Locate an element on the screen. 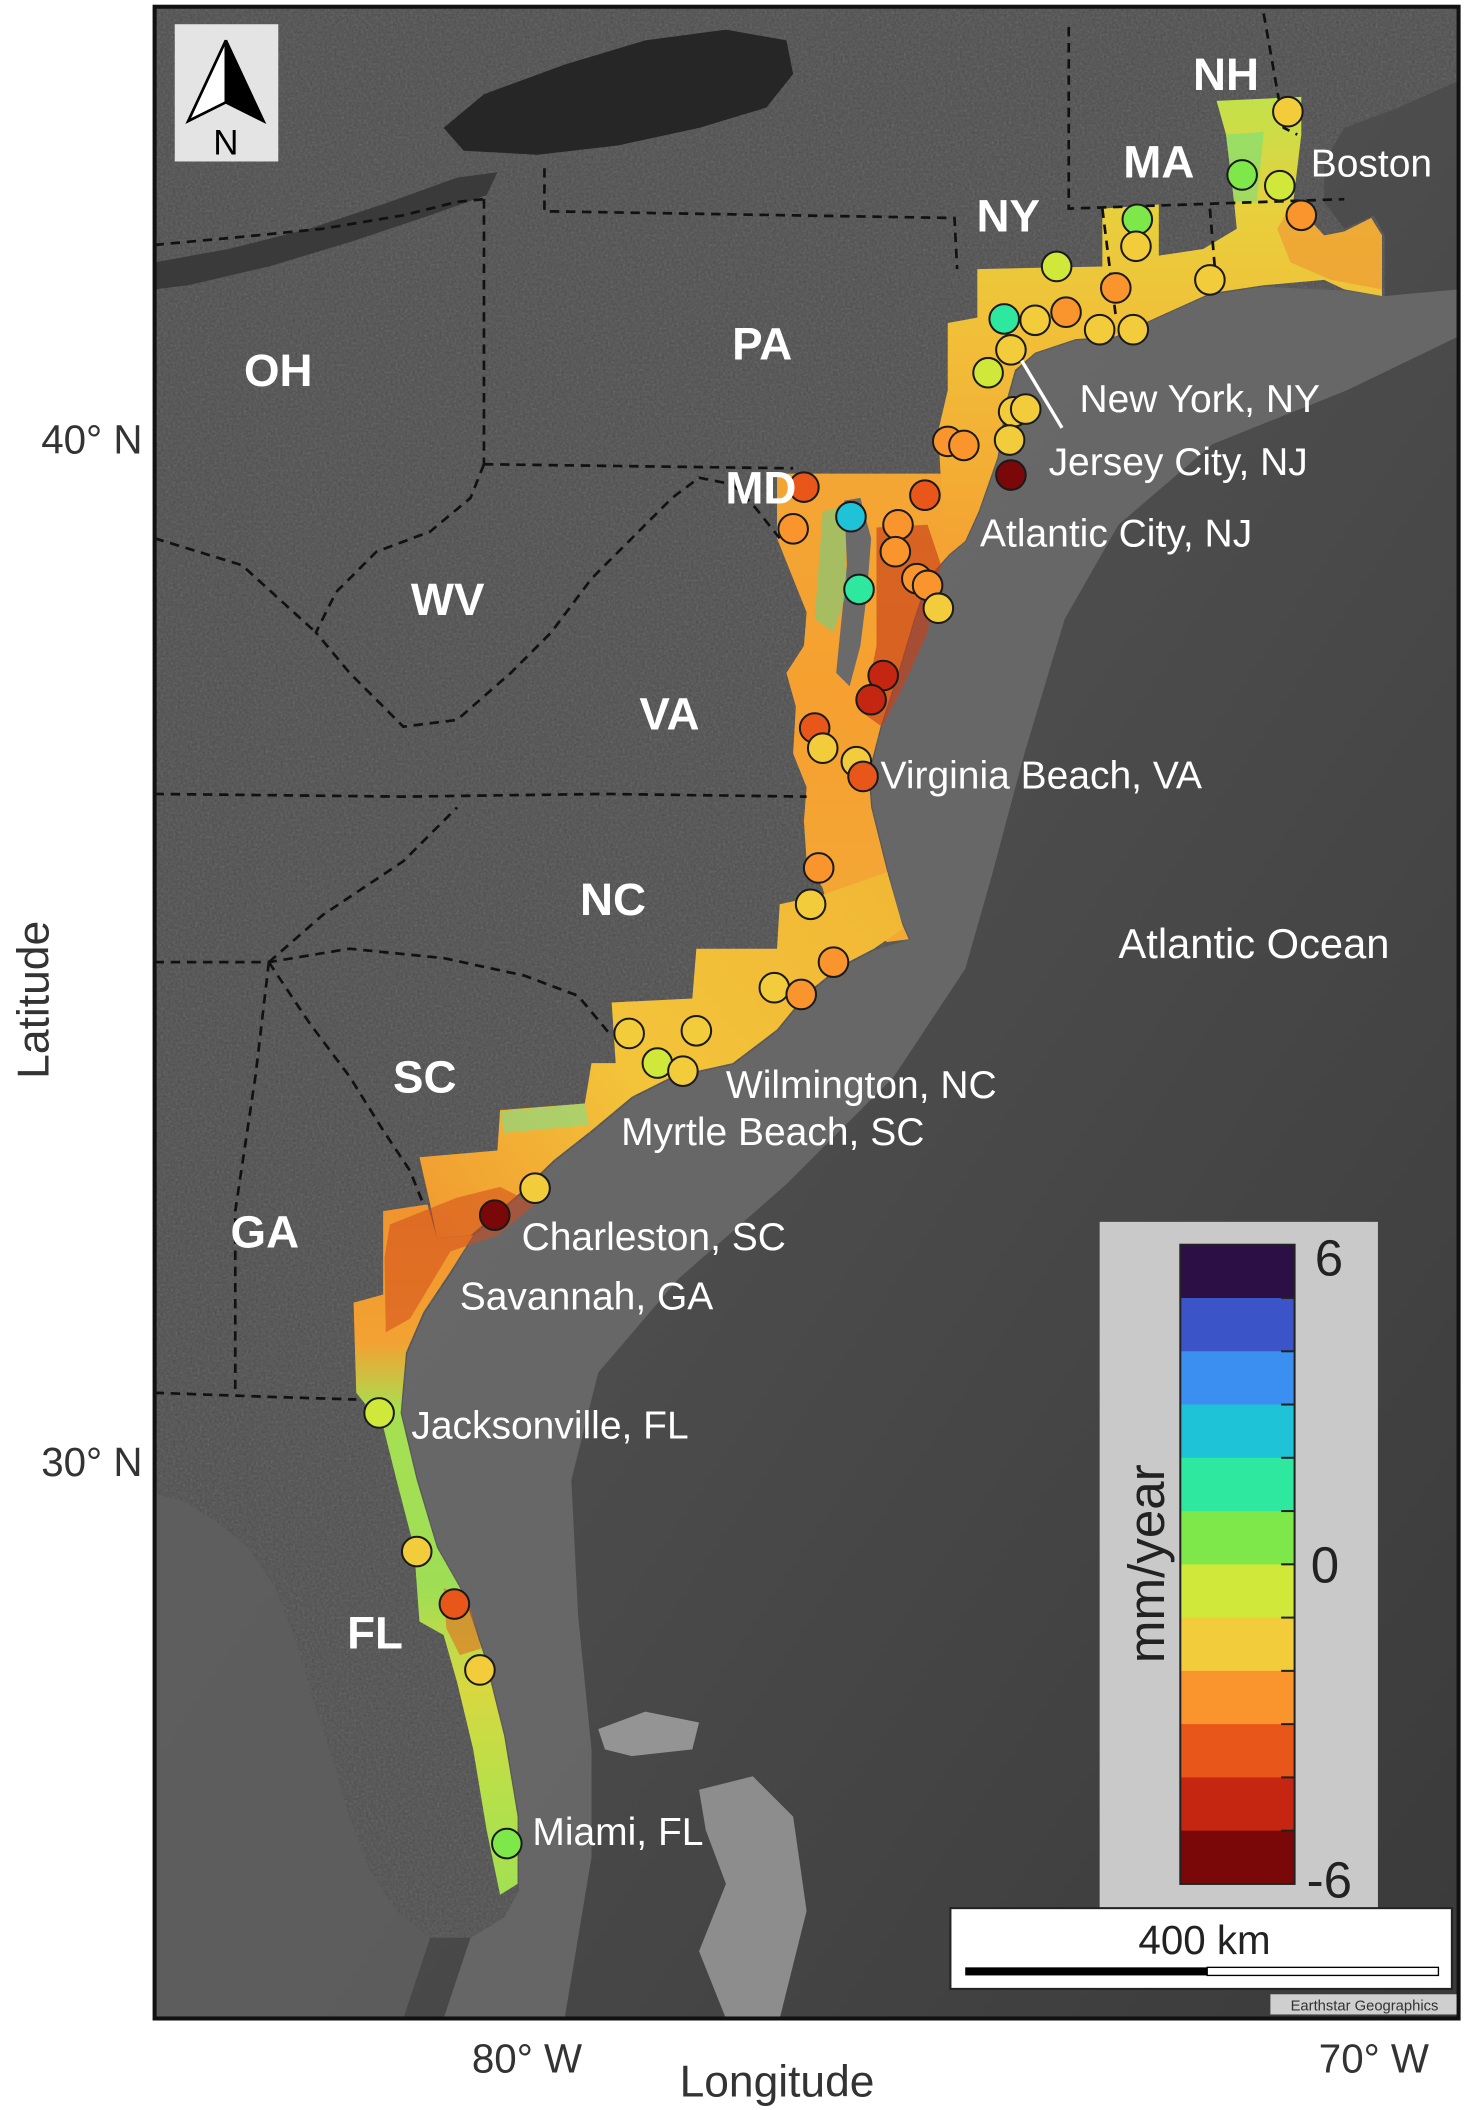  colorbar-outline is located at coordinates (1237, 1564).